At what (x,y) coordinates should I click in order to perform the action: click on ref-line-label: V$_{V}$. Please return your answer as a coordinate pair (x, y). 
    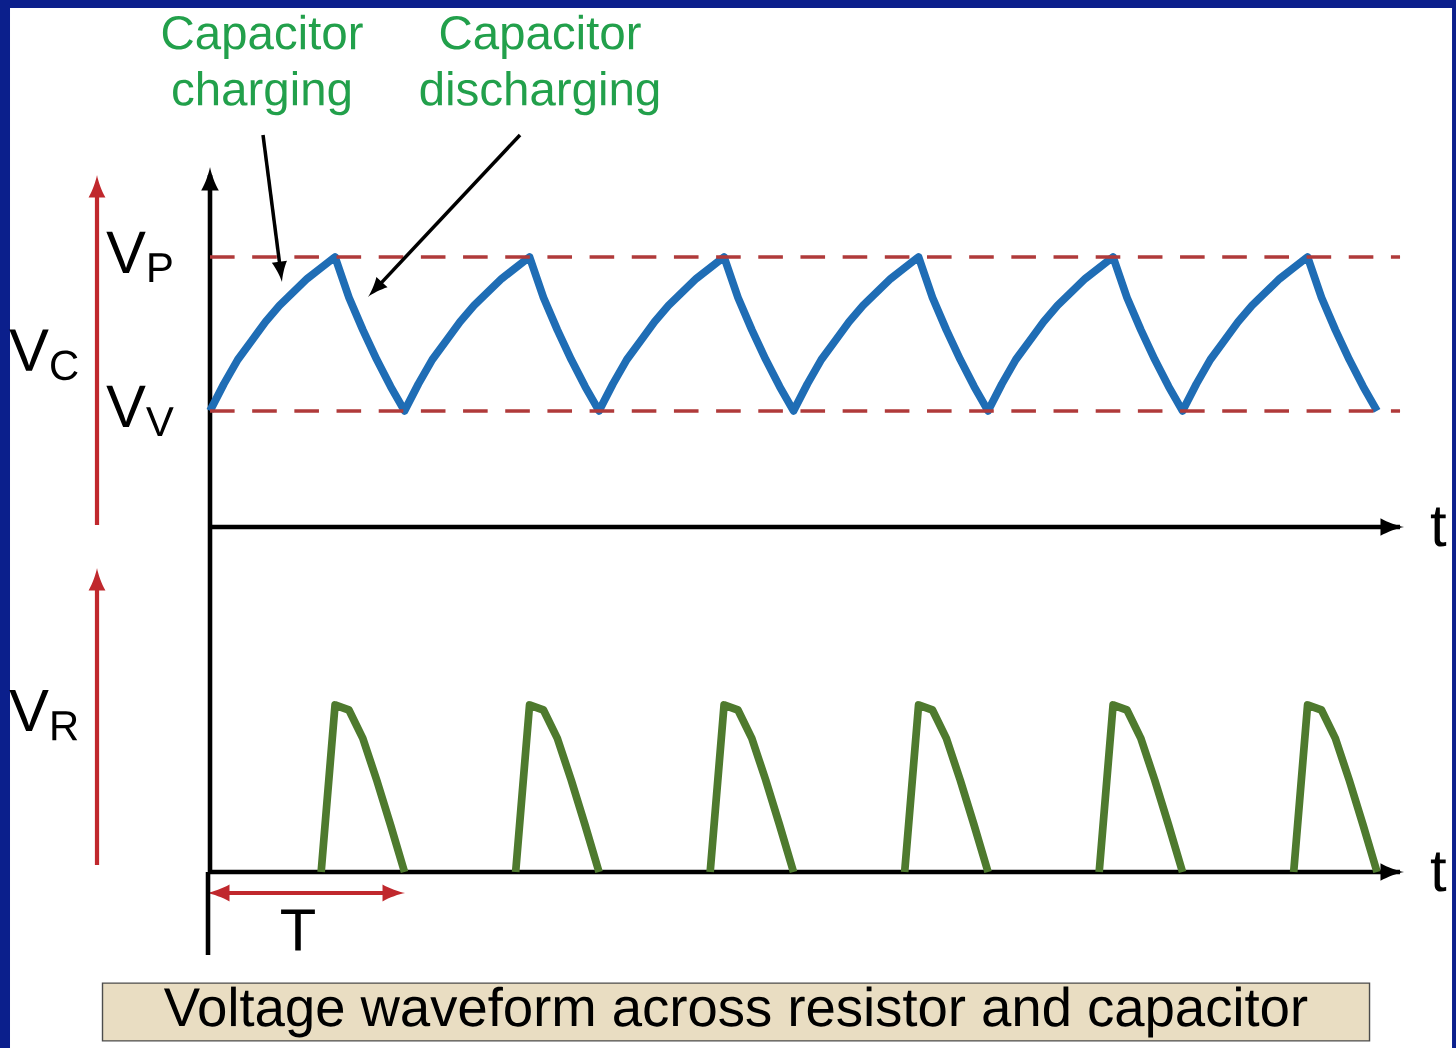
    Looking at the image, I should click on (140, 410).